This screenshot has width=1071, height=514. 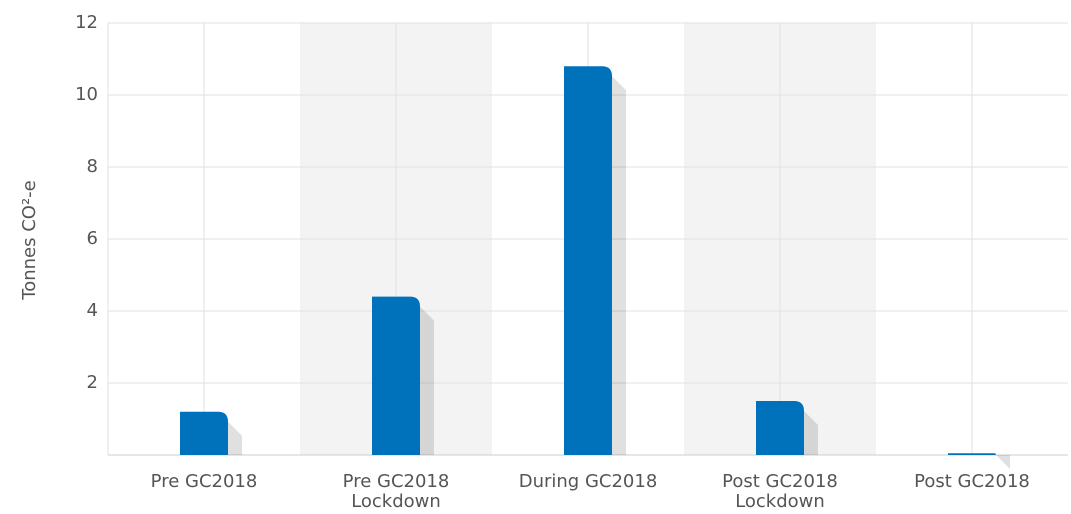 I want to click on y-tick-label: 6, so click(x=92, y=238).